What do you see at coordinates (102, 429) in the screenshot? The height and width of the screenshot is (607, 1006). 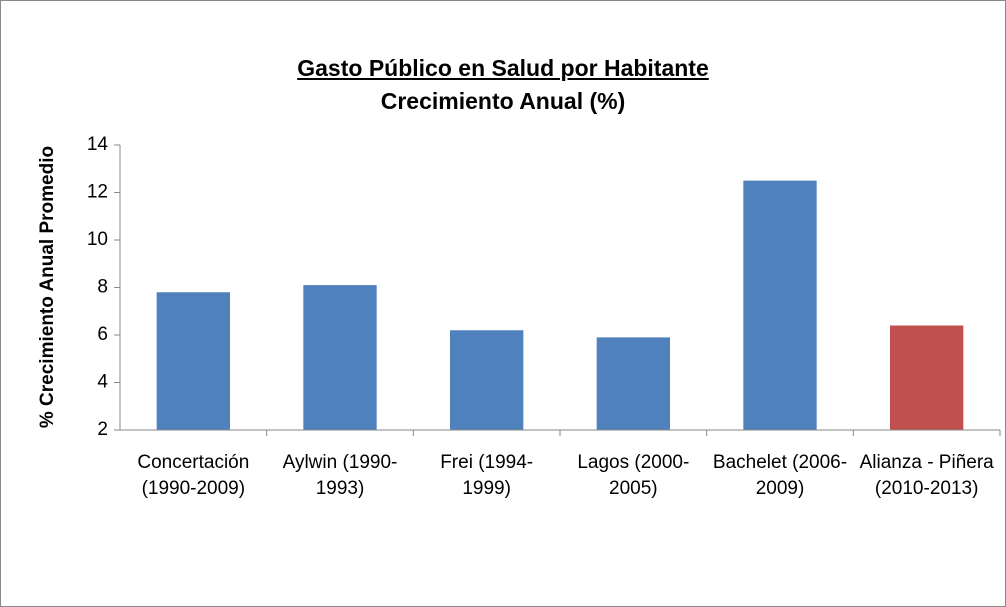 I see `y-tick-label: 2` at bounding box center [102, 429].